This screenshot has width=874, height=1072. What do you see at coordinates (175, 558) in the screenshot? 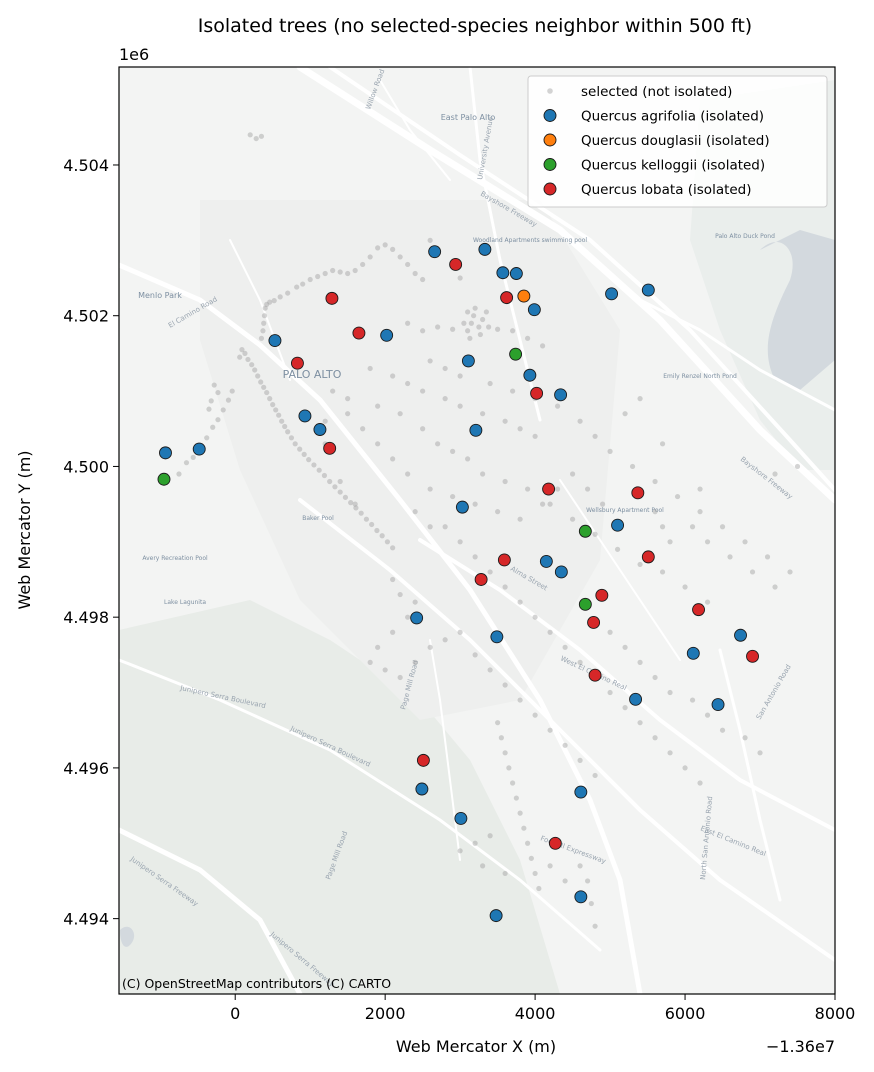
I see `map-label: Avery Recreation Pool` at bounding box center [175, 558].